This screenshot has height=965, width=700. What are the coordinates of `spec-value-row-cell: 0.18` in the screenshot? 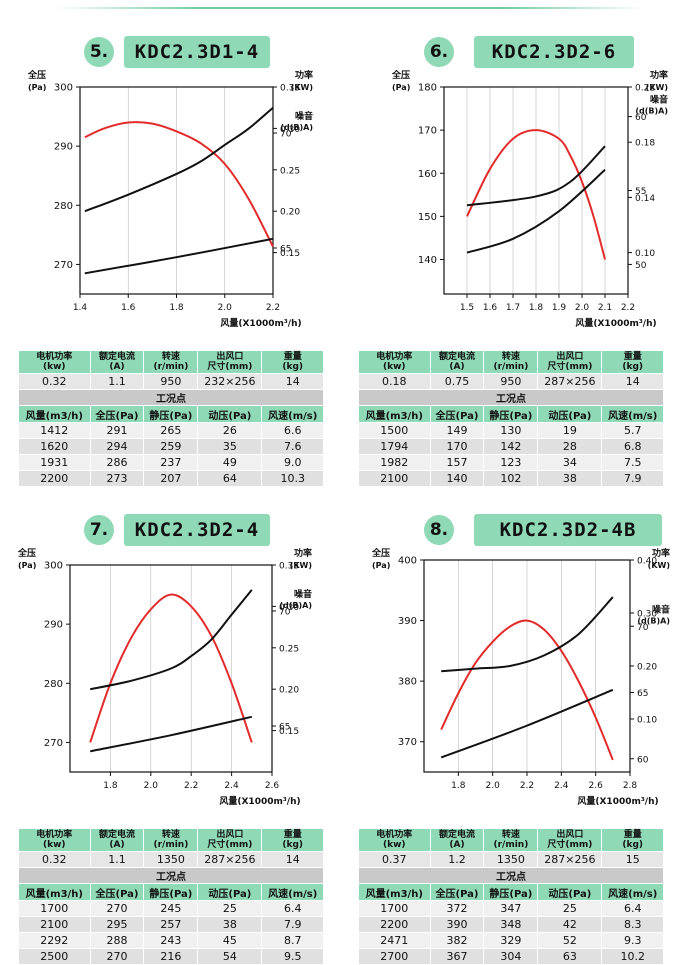 It's located at (394, 381).